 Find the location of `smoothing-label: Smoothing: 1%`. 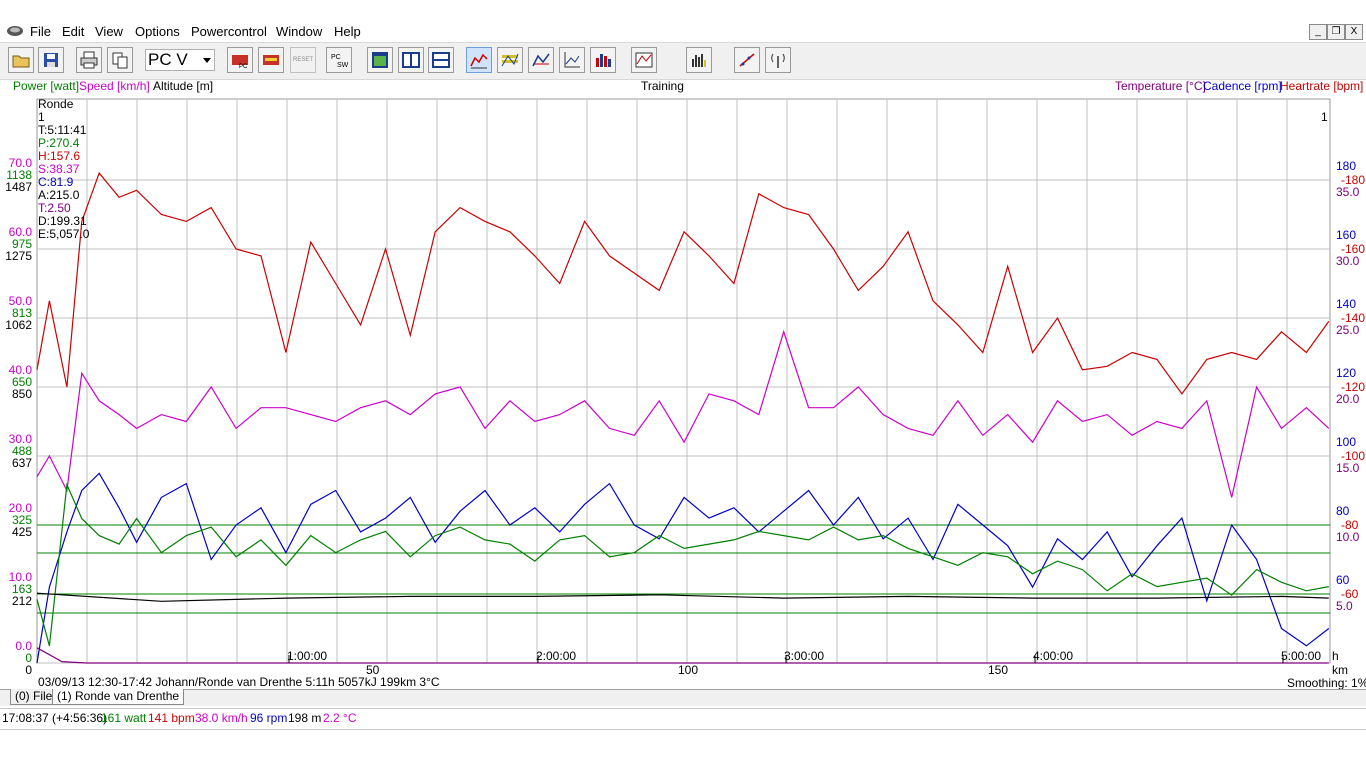

smoothing-label: Smoothing: 1% is located at coordinates (1326, 683).